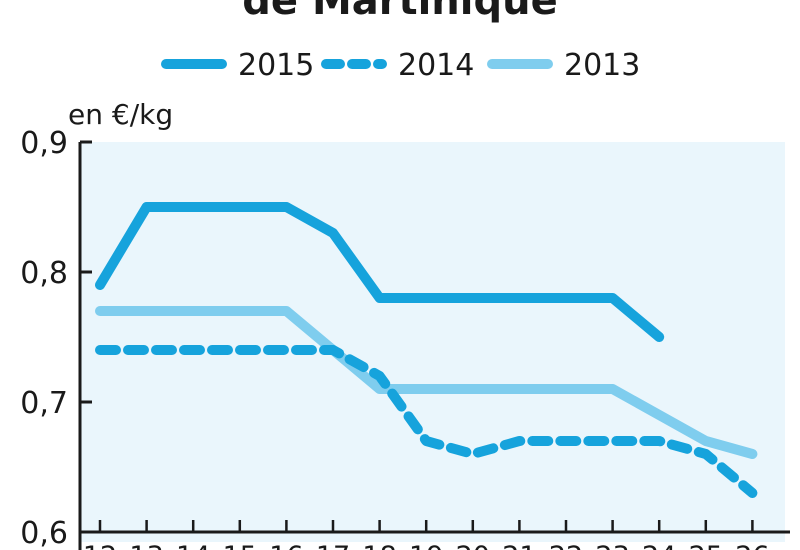 This screenshot has width=800, height=550. Describe the element at coordinates (44, 533) in the screenshot. I see `y-tick-label: 0,6` at that location.